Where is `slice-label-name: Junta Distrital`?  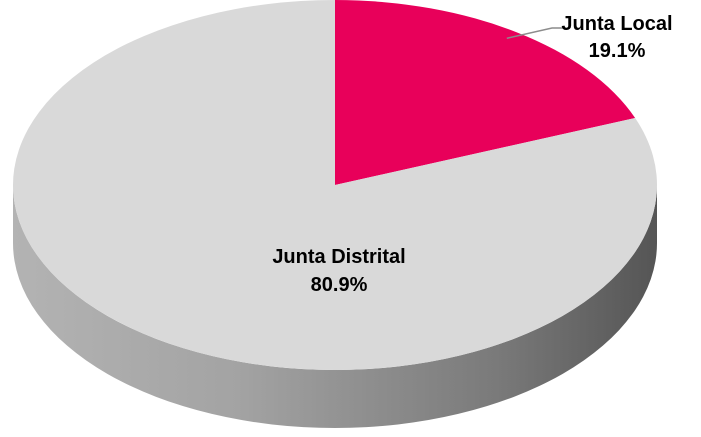 slice-label-name: Junta Distrital is located at coordinates (338, 257).